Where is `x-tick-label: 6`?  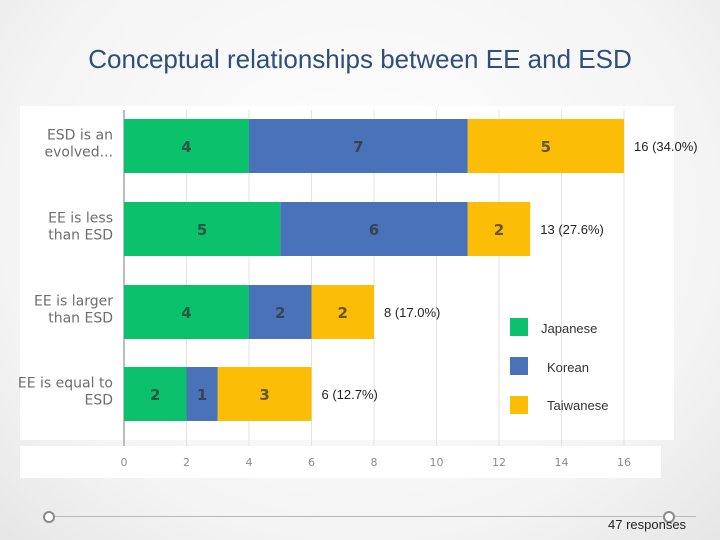
x-tick-label: 6 is located at coordinates (311, 462).